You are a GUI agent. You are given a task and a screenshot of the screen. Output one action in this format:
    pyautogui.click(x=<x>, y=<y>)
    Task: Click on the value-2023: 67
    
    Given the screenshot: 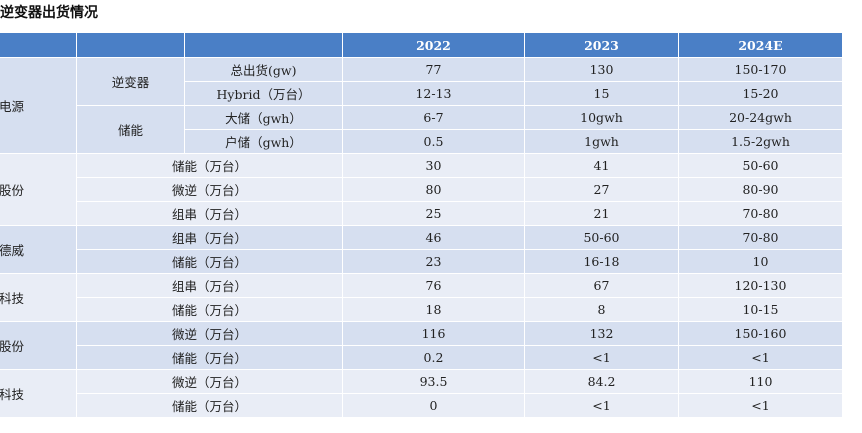 What is the action you would take?
    pyautogui.click(x=601, y=285)
    